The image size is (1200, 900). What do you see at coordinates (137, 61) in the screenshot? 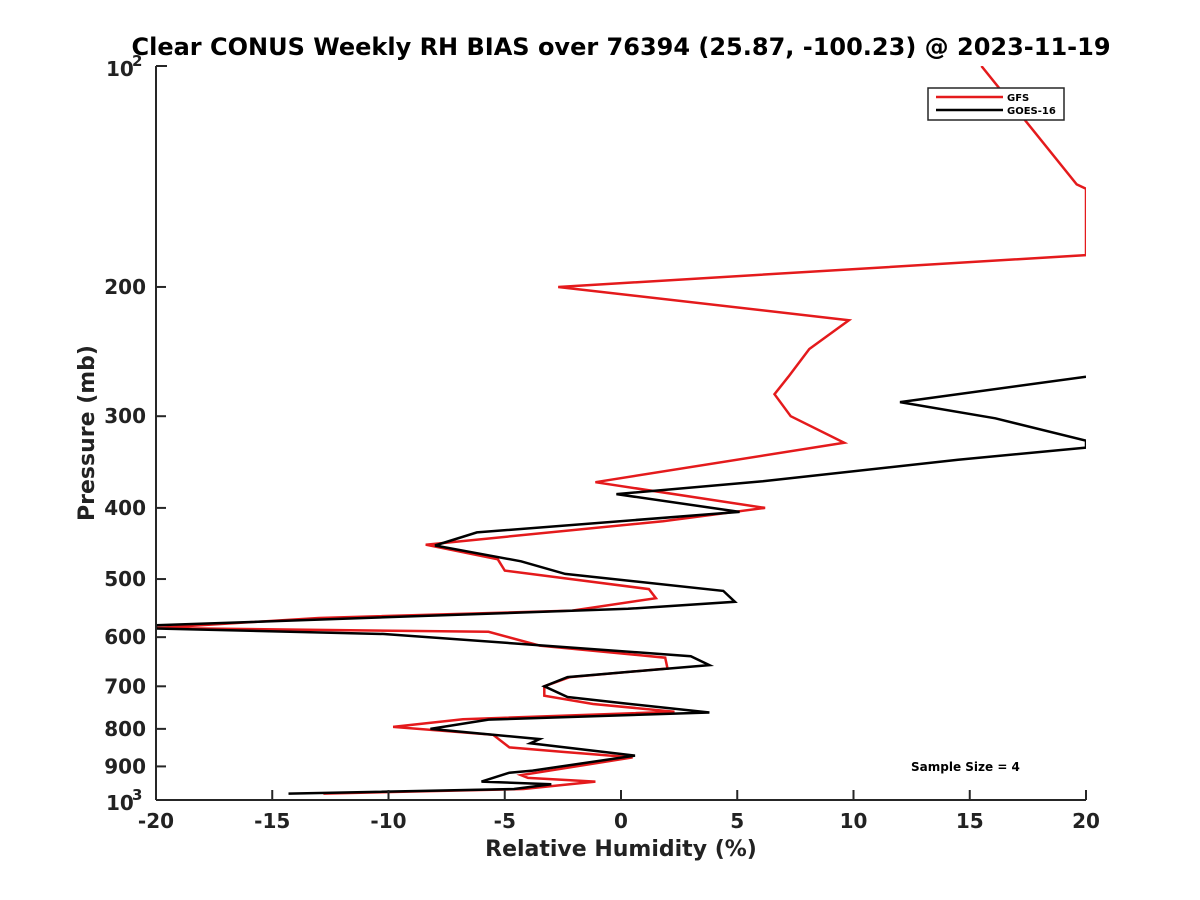
I see `y-limit-tick-top-exponent: 2` at bounding box center [137, 61].